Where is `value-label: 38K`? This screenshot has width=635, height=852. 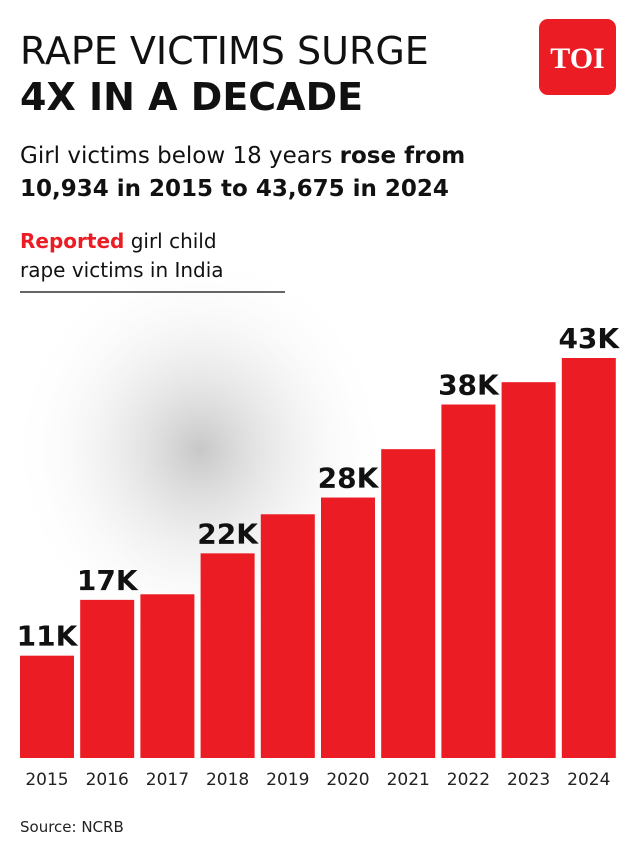 value-label: 38K is located at coordinates (469, 385).